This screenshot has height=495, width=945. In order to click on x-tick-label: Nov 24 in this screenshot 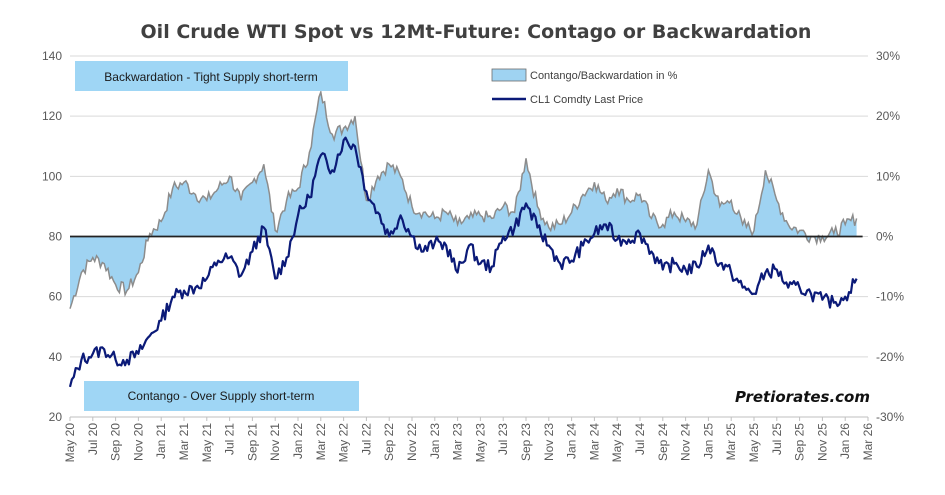, I will do `click(686, 442)`.